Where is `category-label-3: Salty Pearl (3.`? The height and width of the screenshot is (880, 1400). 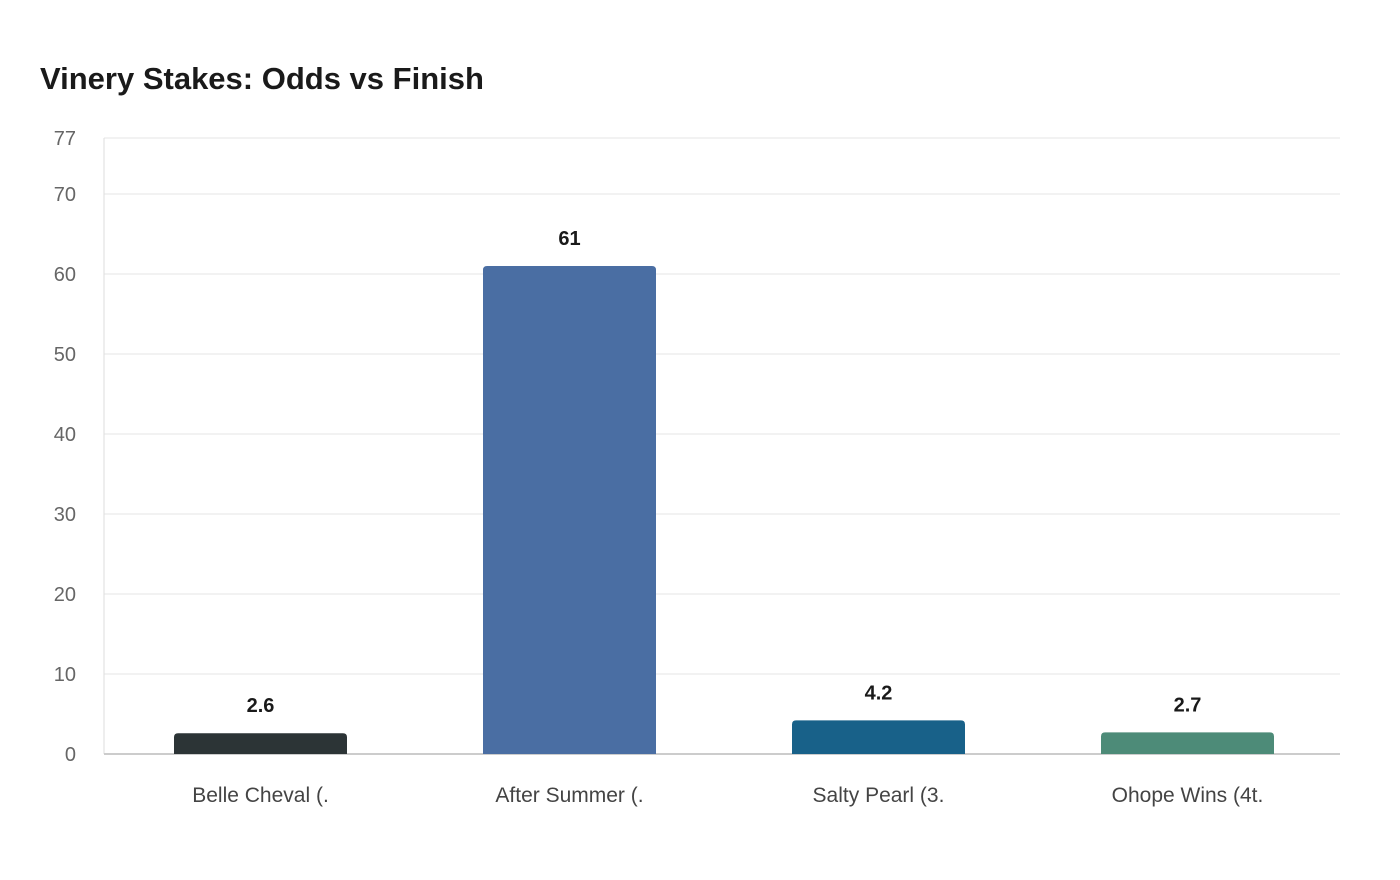
category-label-3: Salty Pearl (3. is located at coordinates (879, 795).